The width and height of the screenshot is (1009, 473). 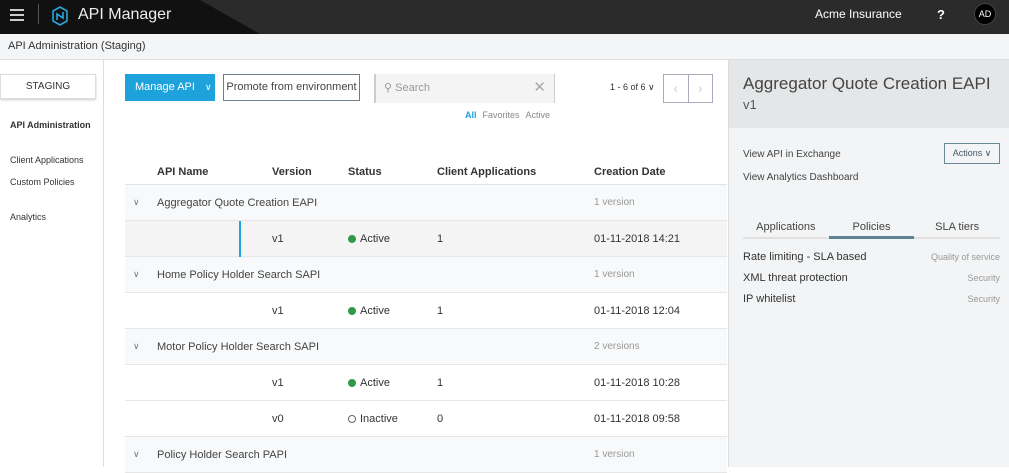 I want to click on search-icon: ⚲, so click(x=390, y=88).